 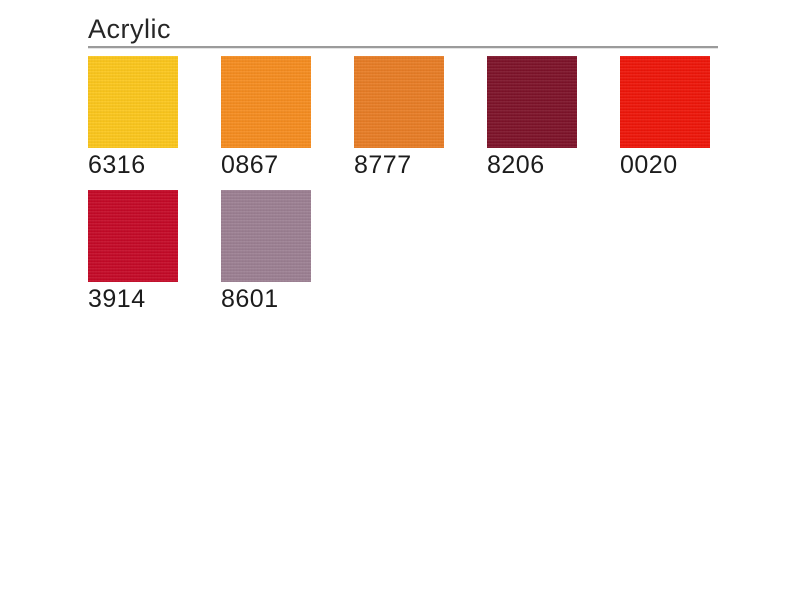 What do you see at coordinates (649, 165) in the screenshot?
I see `swatch-code-label: 0020` at bounding box center [649, 165].